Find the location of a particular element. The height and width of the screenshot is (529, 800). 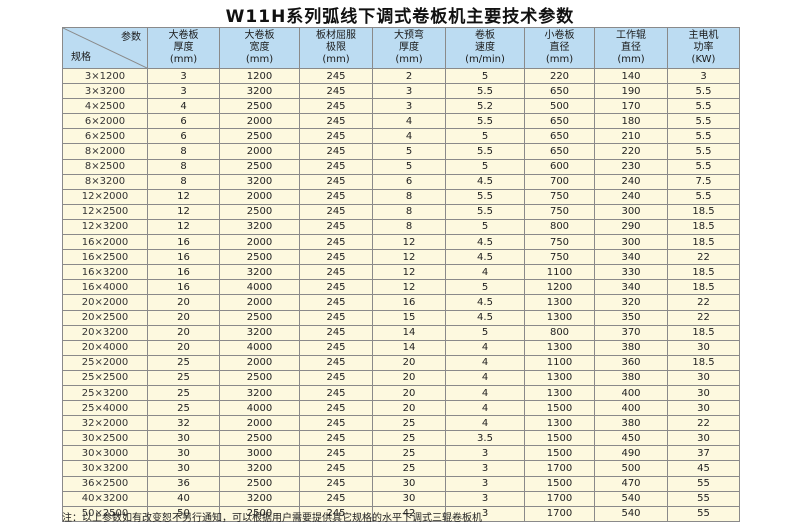

model-cell: 50×2500 is located at coordinates (105, 513).